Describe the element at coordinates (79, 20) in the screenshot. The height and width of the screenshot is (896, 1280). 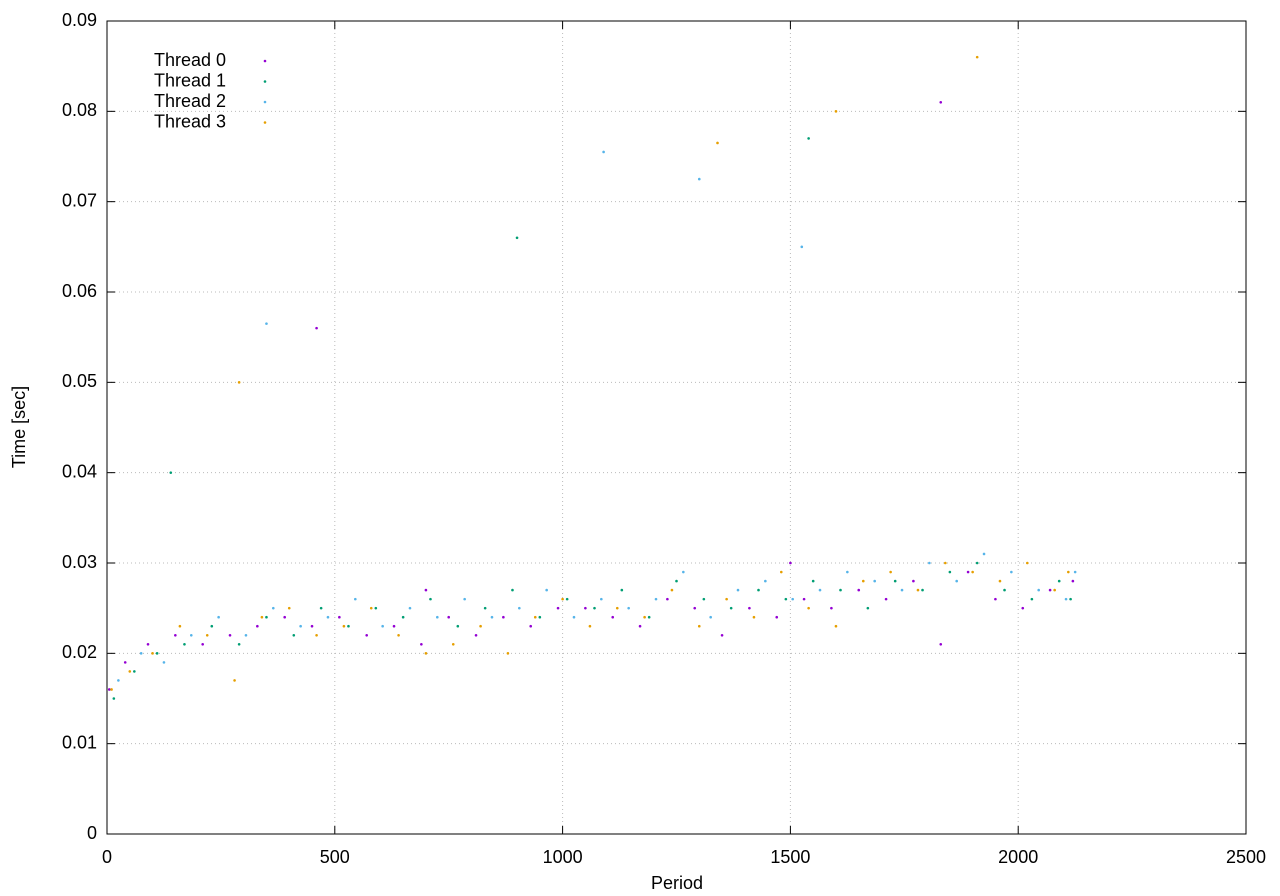
I see `y-tick-label: 0.09` at that location.